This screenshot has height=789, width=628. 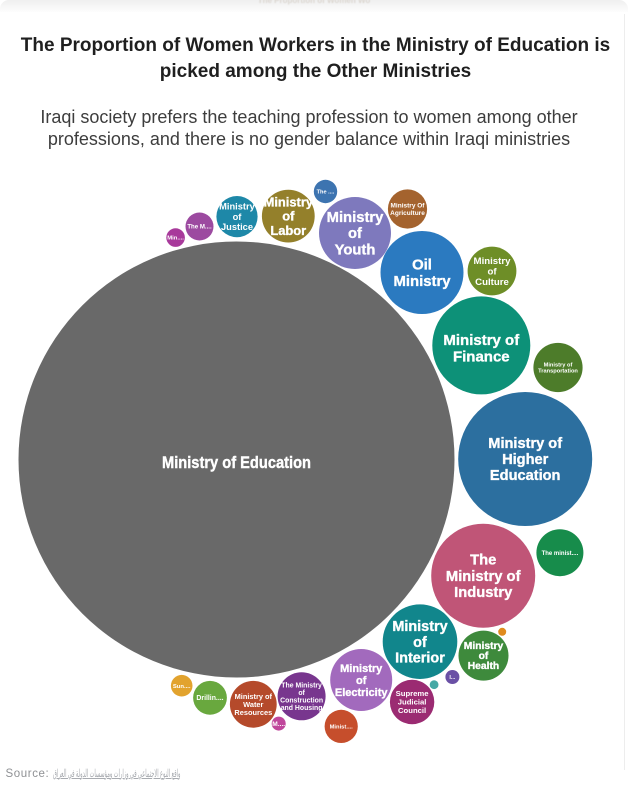 I want to click on svg-text: Resources, so click(x=253, y=712).